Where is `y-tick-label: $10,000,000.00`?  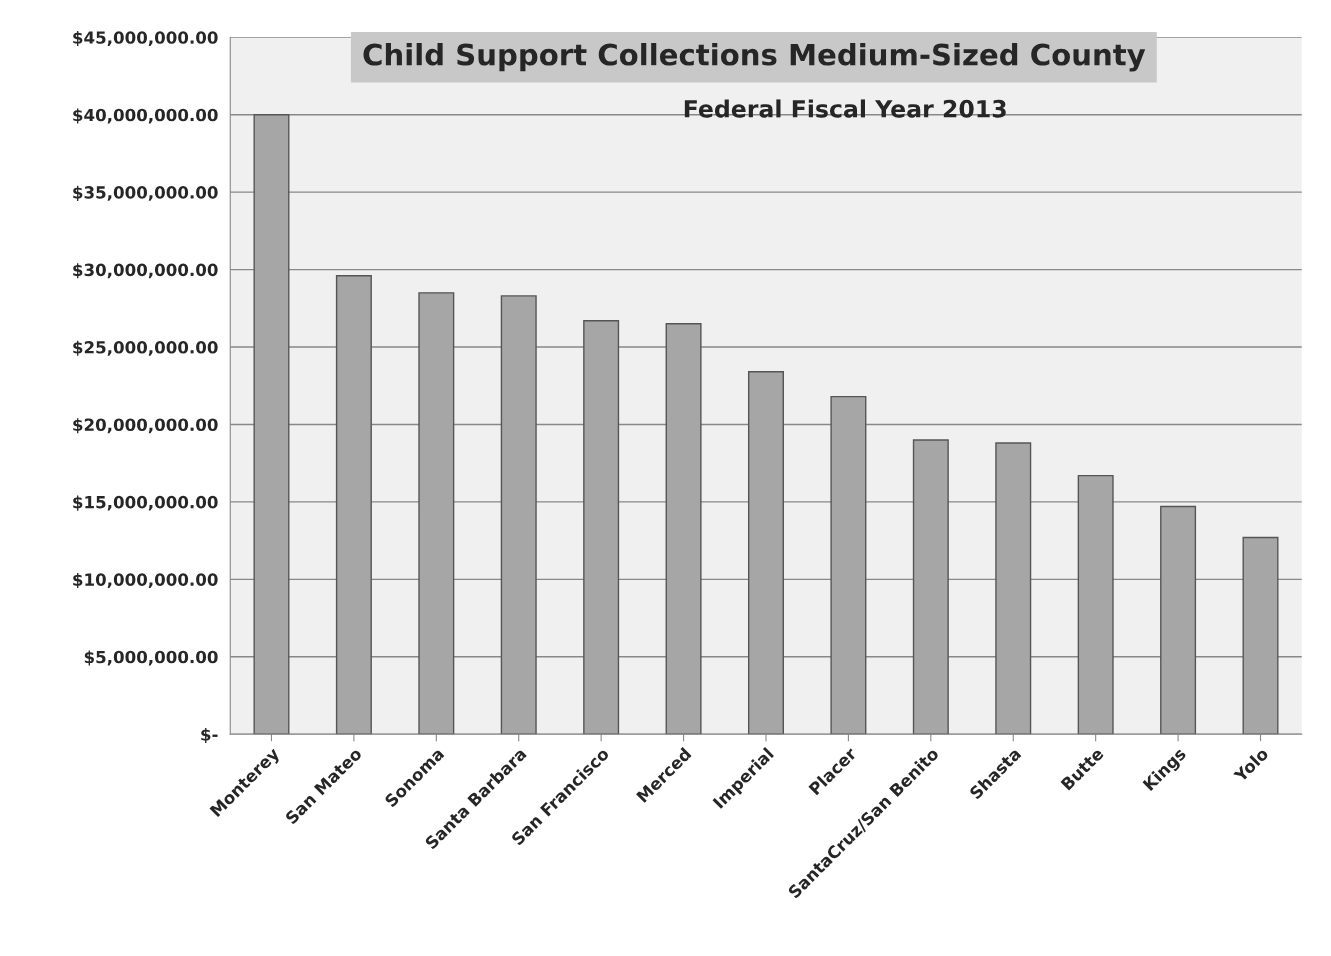 y-tick-label: $10,000,000.00 is located at coordinates (145, 581).